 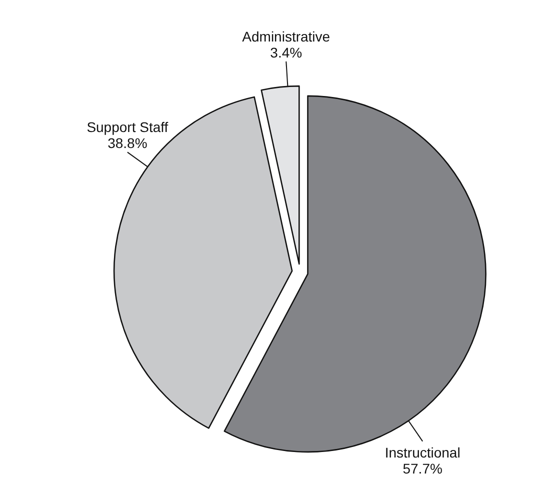 What do you see at coordinates (422, 468) in the screenshot?
I see `data-label: 57.7%` at bounding box center [422, 468].